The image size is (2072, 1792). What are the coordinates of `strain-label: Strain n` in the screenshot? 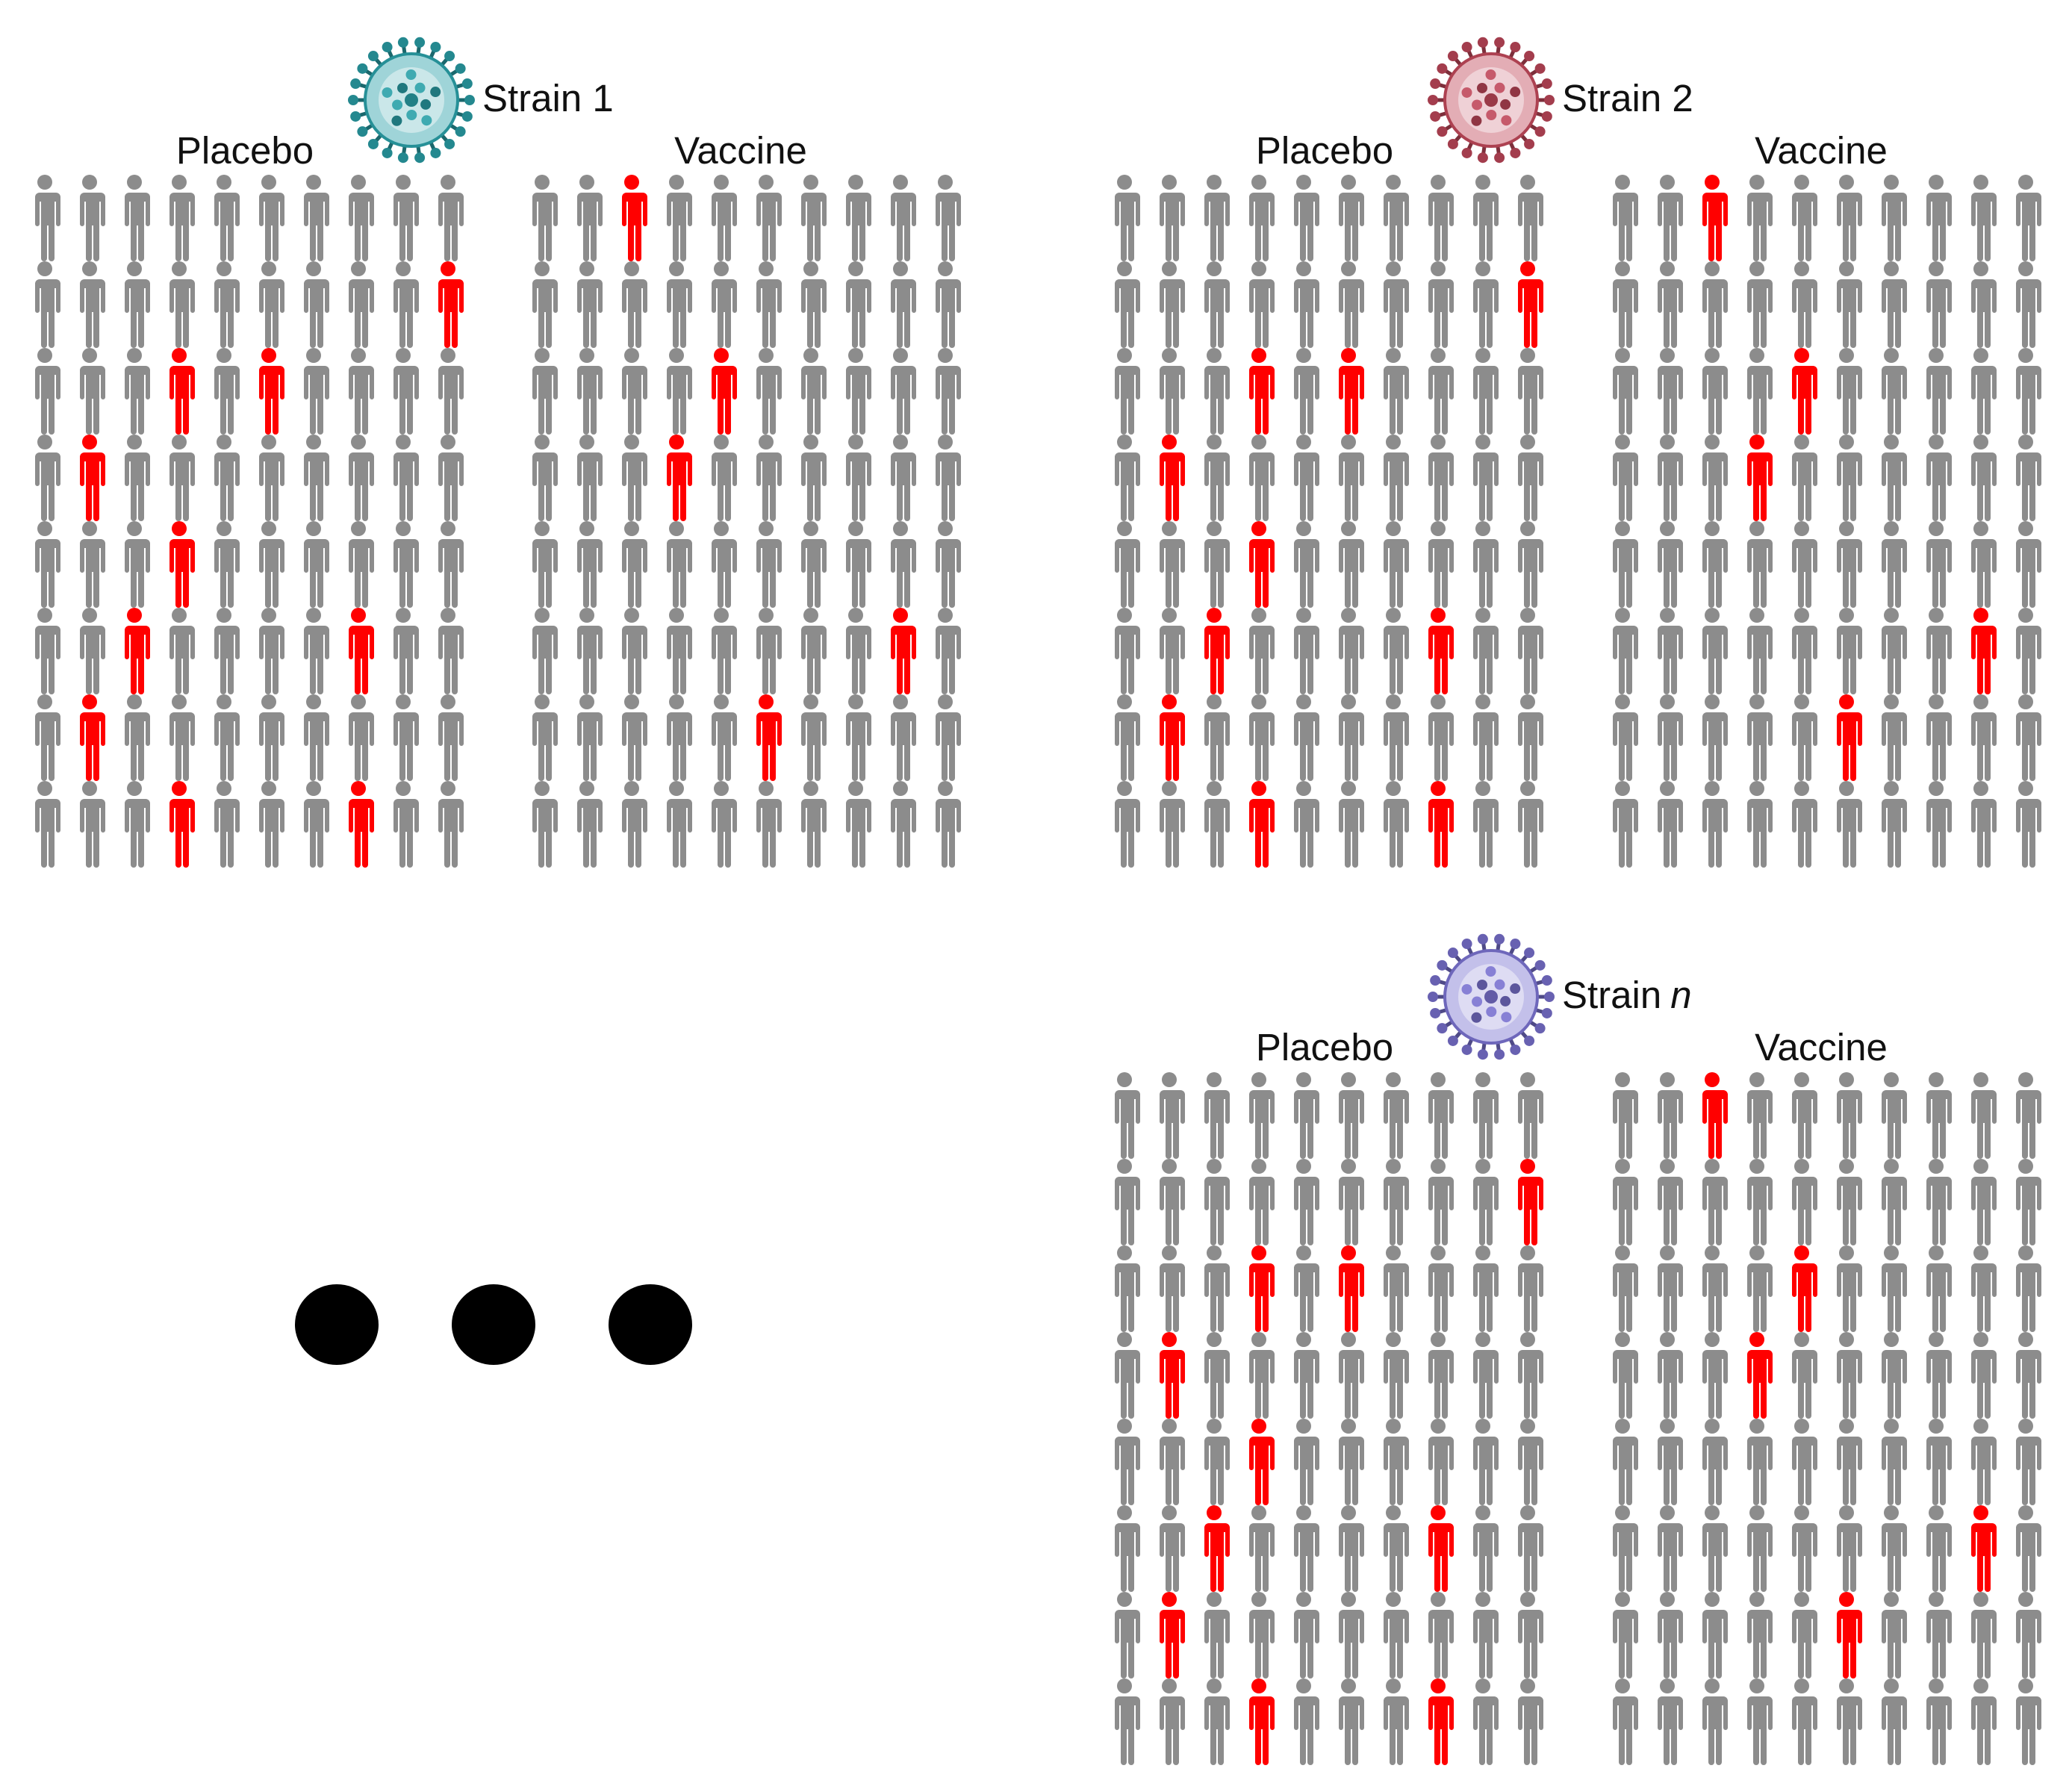 It's located at (1627, 995).